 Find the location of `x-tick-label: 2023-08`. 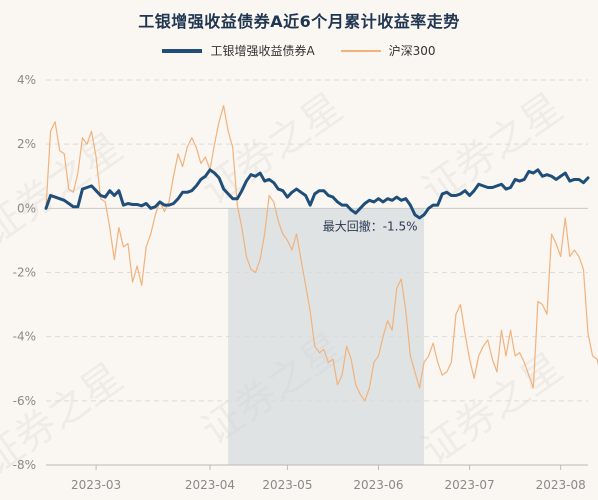

x-tick-label: 2023-08 is located at coordinates (561, 485).